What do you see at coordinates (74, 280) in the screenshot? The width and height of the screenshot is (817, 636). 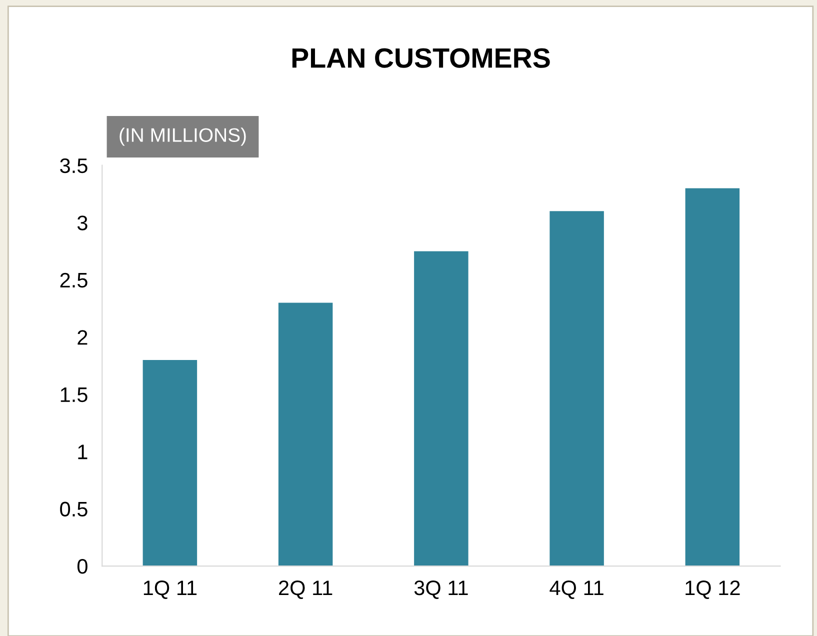 I see `y-tick-label: 2.5` at bounding box center [74, 280].